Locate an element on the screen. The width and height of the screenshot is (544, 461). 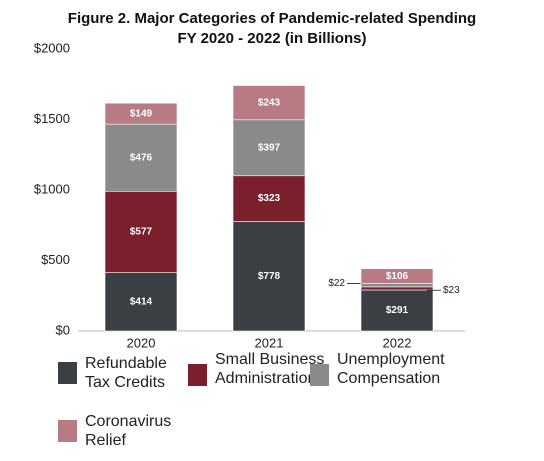
data-label: $291 is located at coordinates (397, 310).